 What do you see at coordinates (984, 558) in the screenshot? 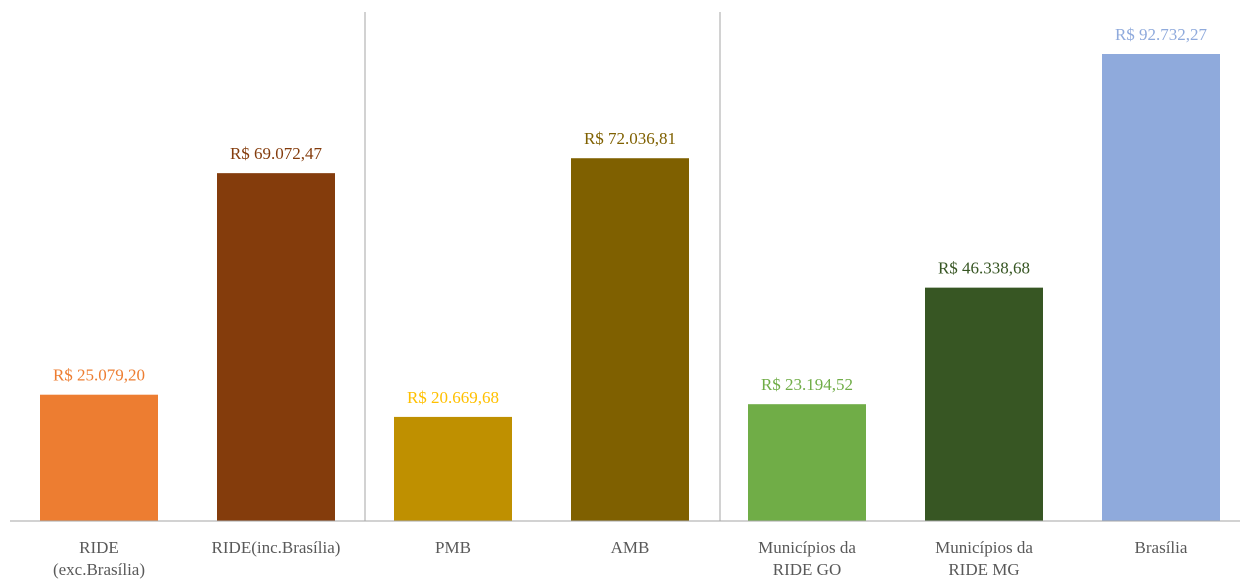
I see `x-tick-label: Municípios da RIDE MG` at bounding box center [984, 558].